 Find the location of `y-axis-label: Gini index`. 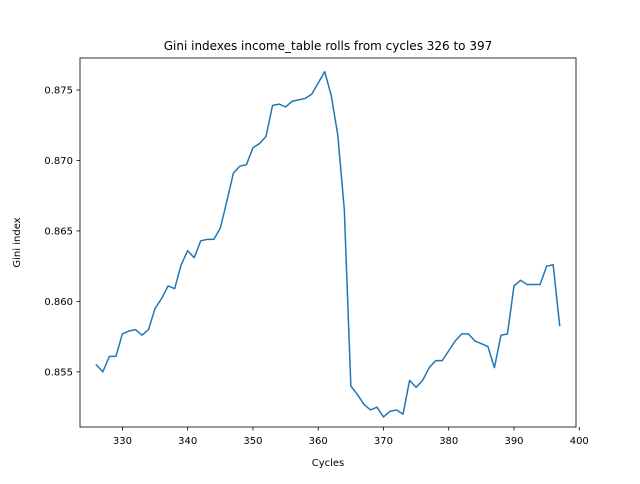

y-axis-label: Gini index is located at coordinates (17, 242).